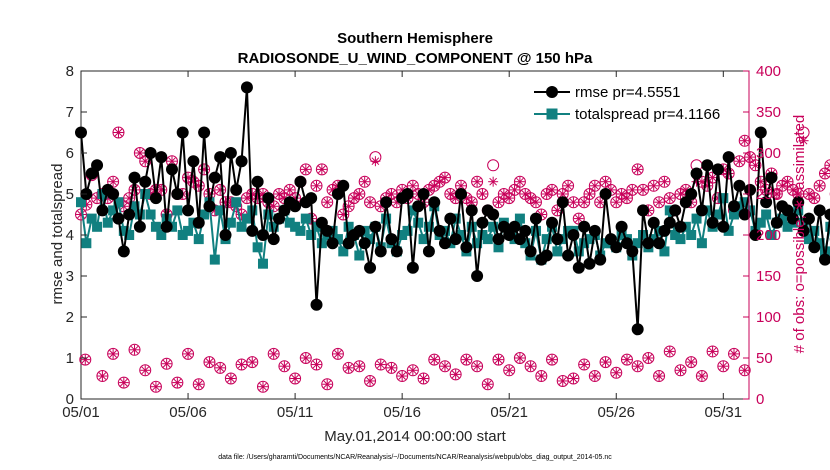 The height and width of the screenshot is (470, 830). I want to click on legend-box, so click(625, 102).